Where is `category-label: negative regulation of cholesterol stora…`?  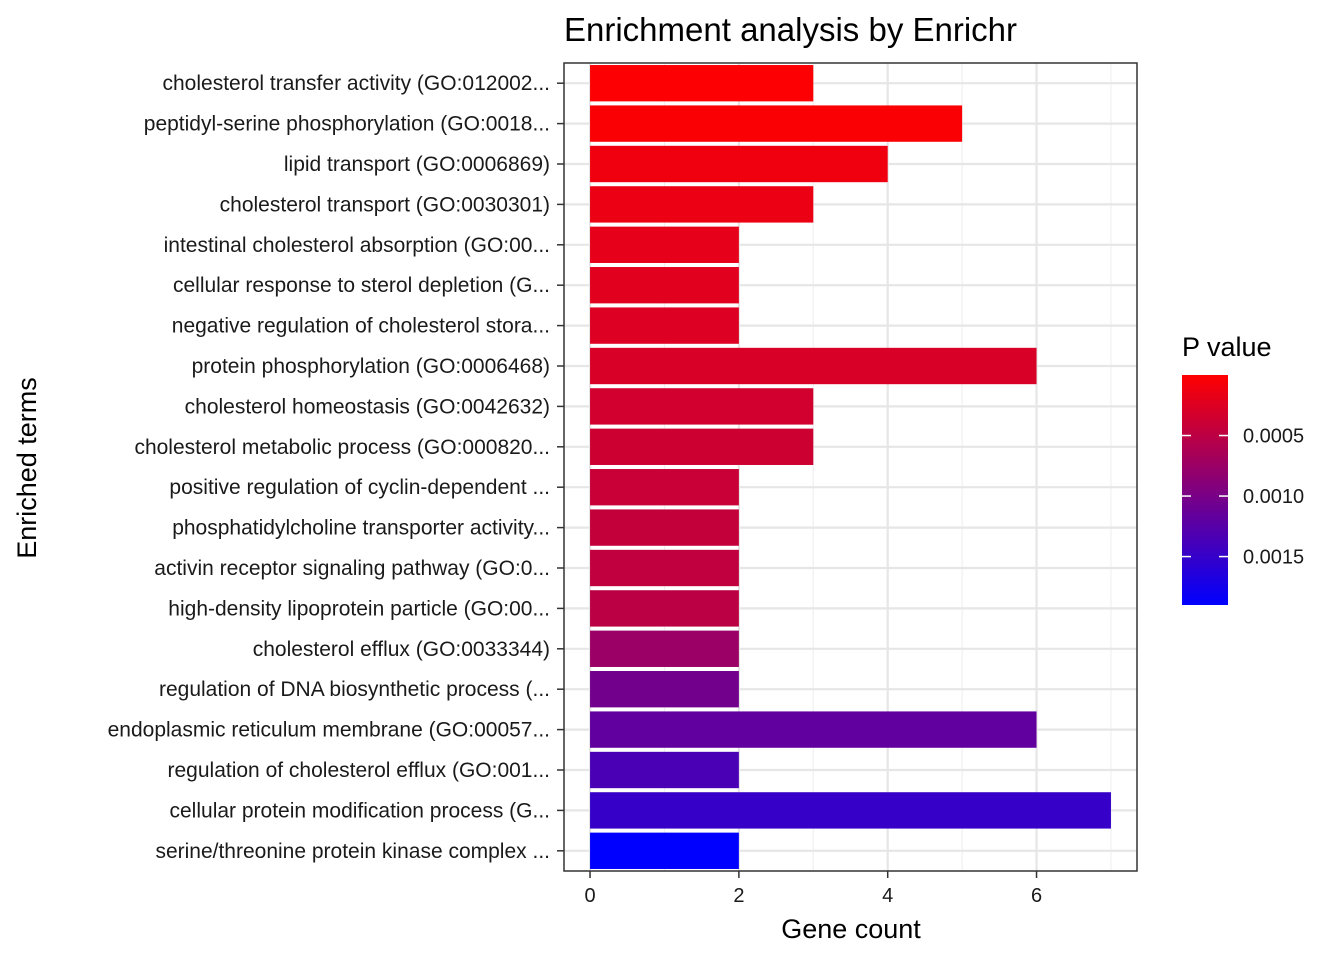
category-label: negative regulation of cholesterol stora… is located at coordinates (361, 326).